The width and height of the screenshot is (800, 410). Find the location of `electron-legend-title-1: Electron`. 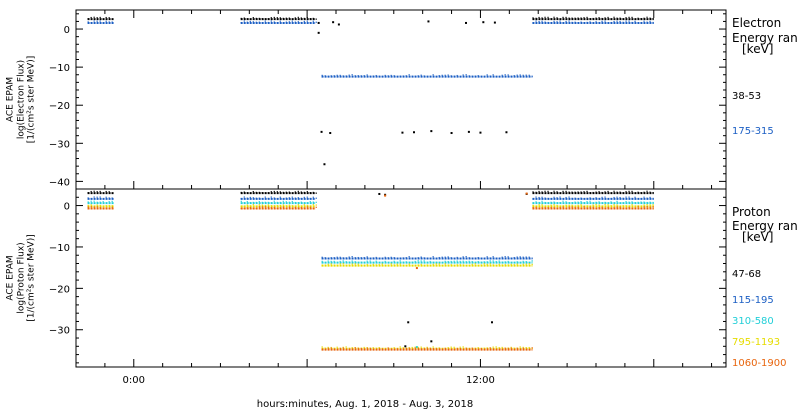

electron-legend-title-1: Electron is located at coordinates (756, 23).